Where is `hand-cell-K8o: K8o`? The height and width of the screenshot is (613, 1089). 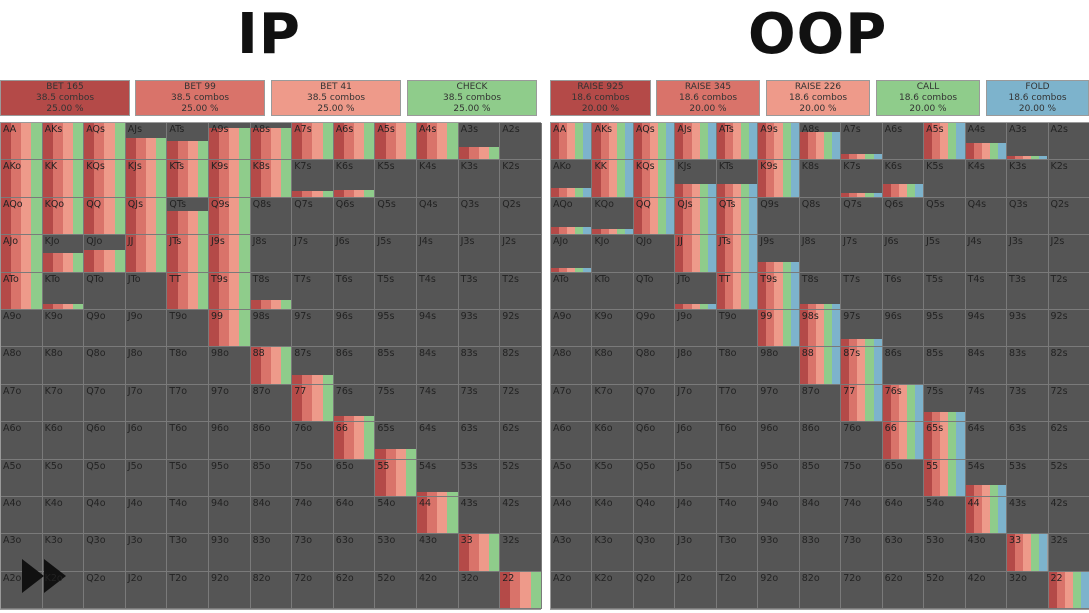 hand-cell-K8o: K8o is located at coordinates (63, 366).